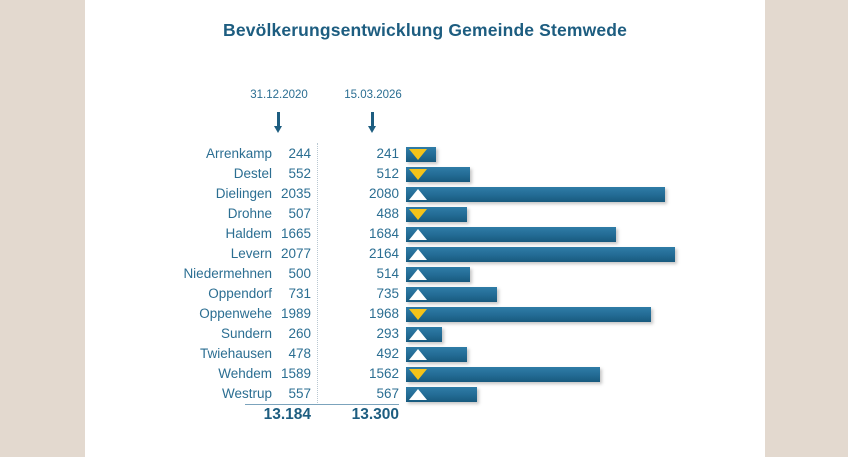 This screenshot has width=848, height=457. What do you see at coordinates (240, 293) in the screenshot?
I see `row-label: Oppendorf` at bounding box center [240, 293].